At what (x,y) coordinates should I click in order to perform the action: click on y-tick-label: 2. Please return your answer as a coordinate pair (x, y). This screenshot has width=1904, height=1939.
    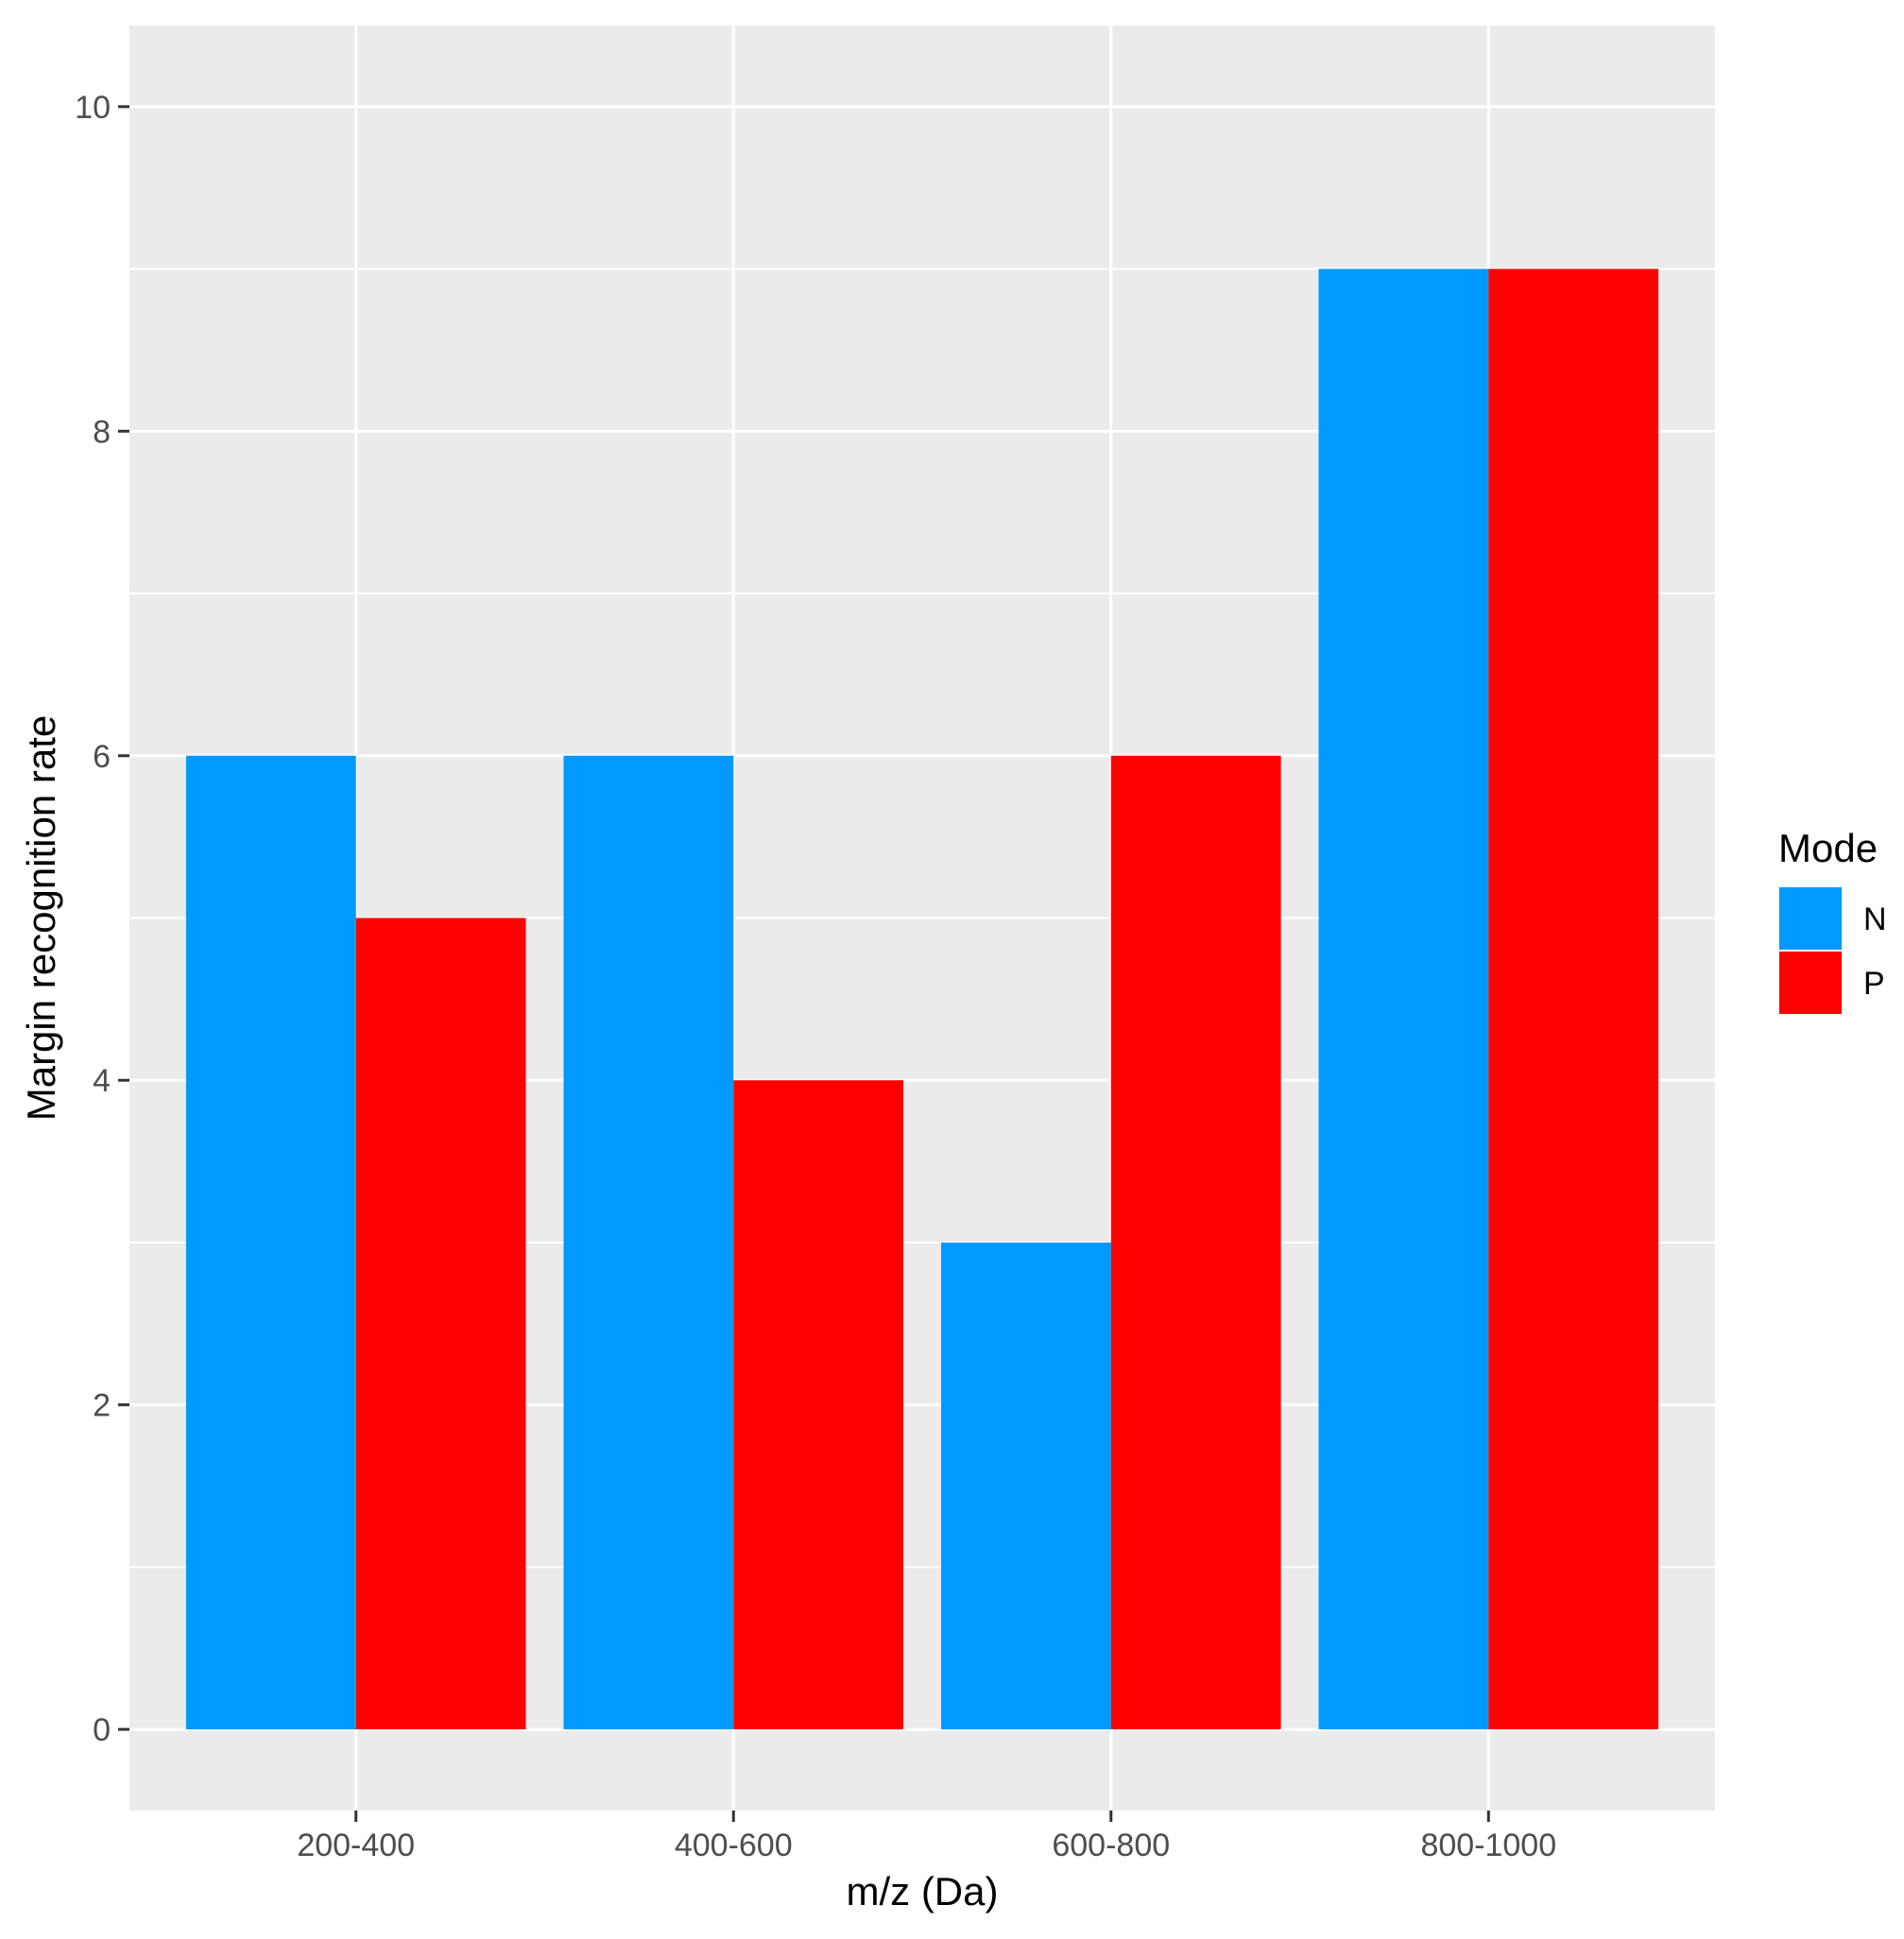
    Looking at the image, I should click on (102, 1406).